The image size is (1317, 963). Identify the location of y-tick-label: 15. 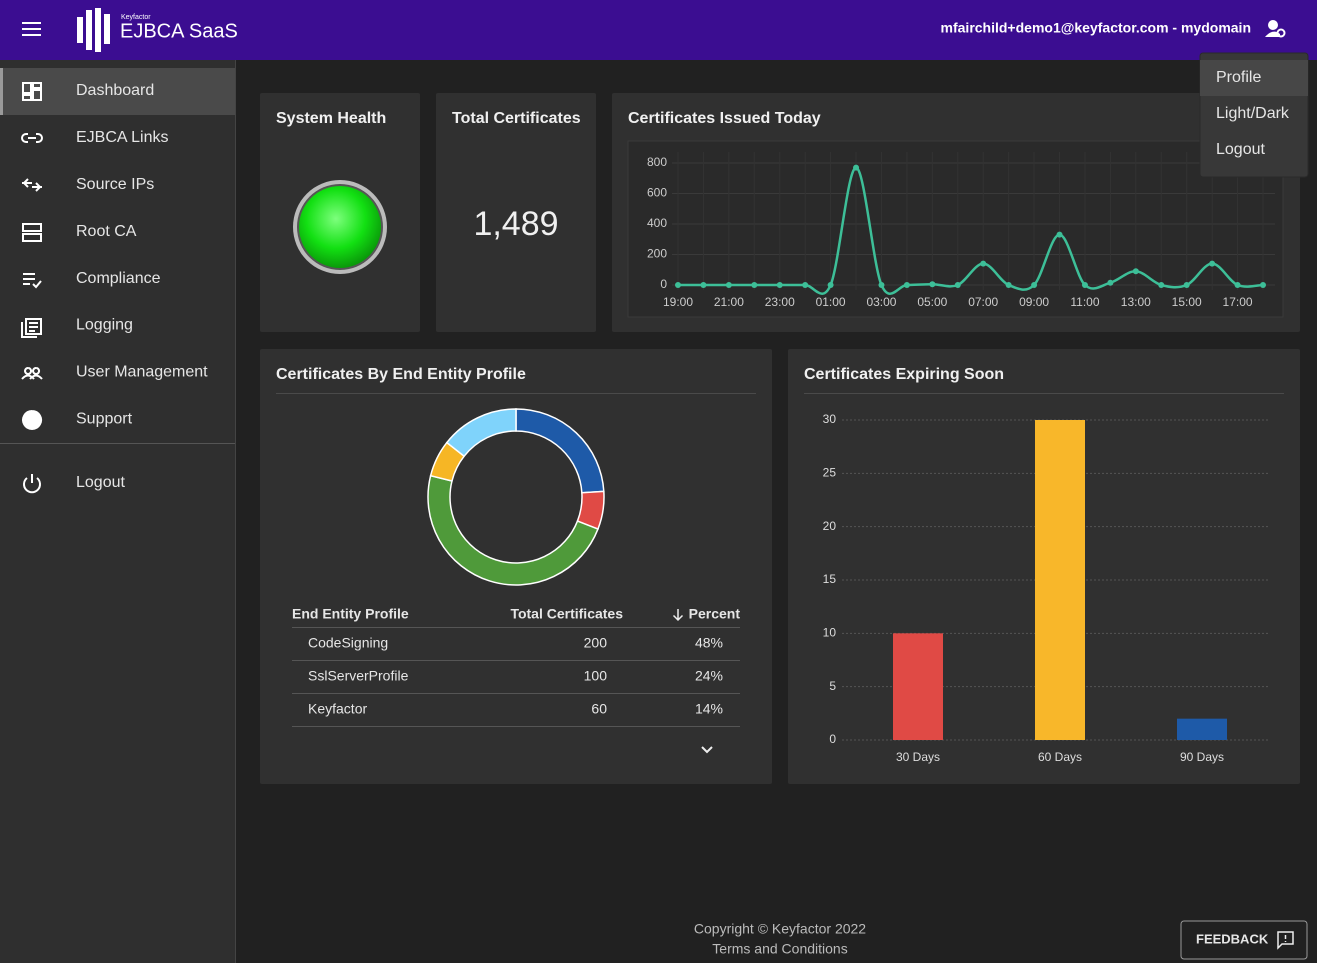
(830, 579).